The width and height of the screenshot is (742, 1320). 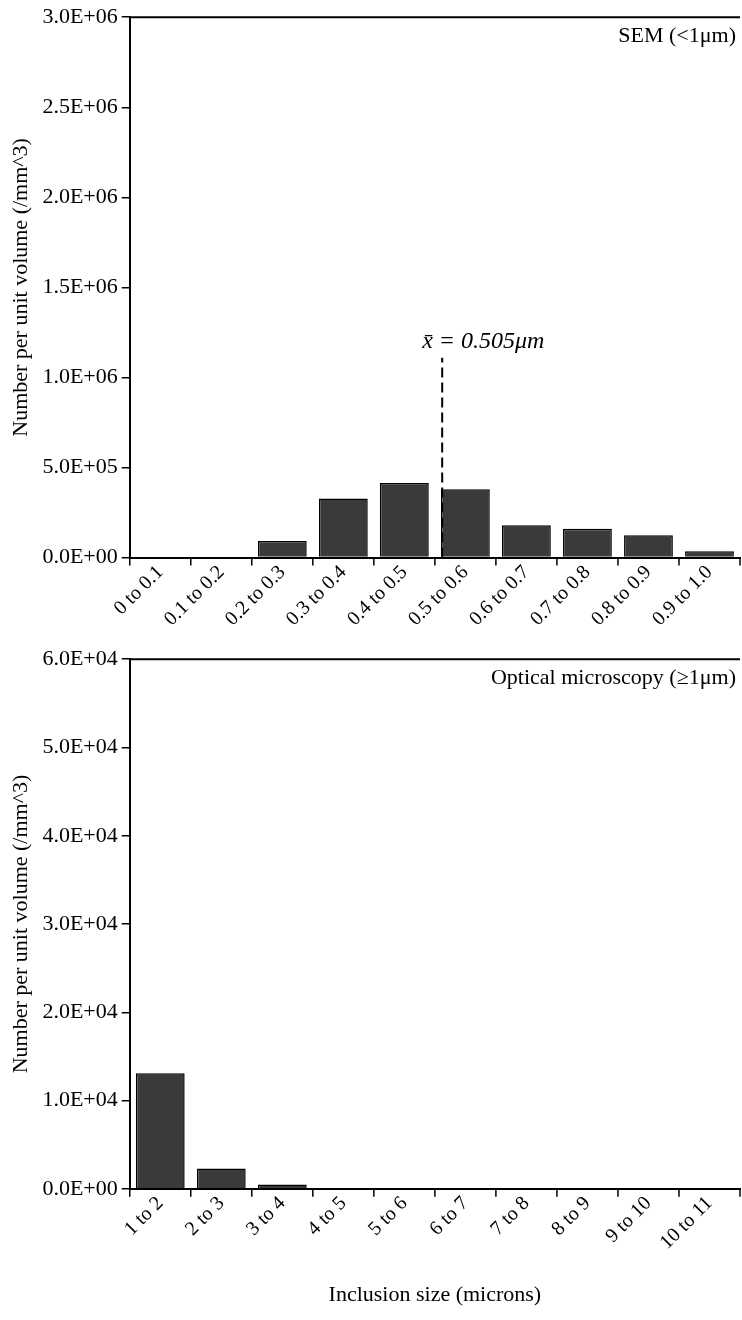 I want to click on y-tick-label: 1.5E+06, so click(x=80, y=286).